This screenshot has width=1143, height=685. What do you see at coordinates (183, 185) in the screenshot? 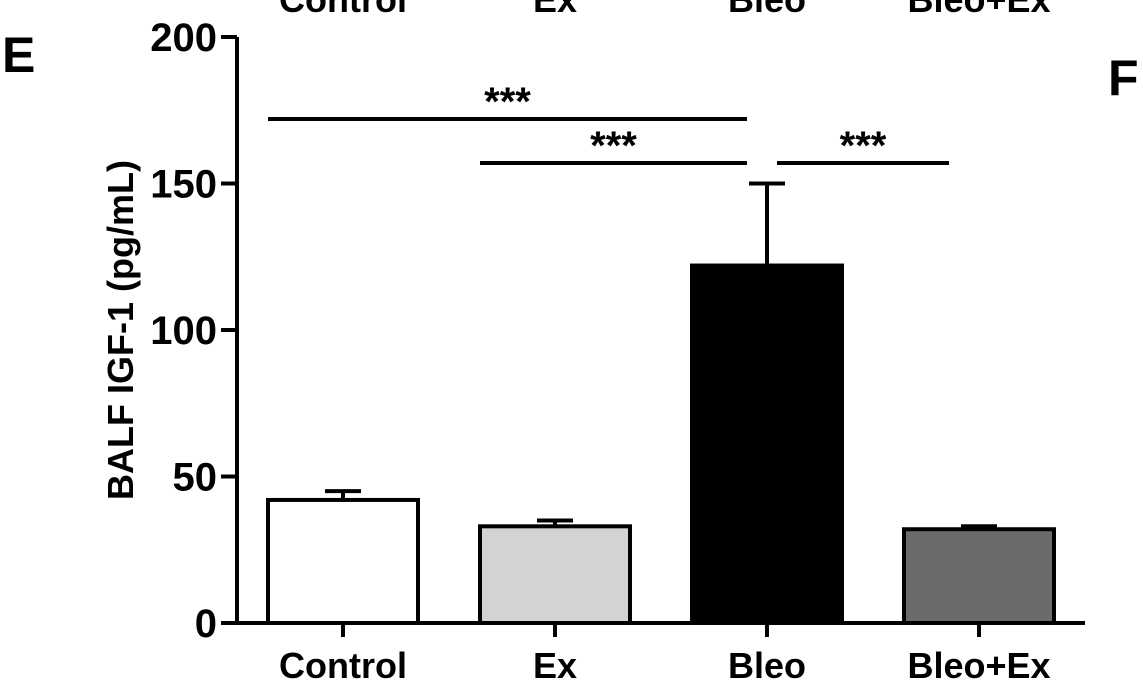
I see `y-tick-label: 150` at bounding box center [183, 185].